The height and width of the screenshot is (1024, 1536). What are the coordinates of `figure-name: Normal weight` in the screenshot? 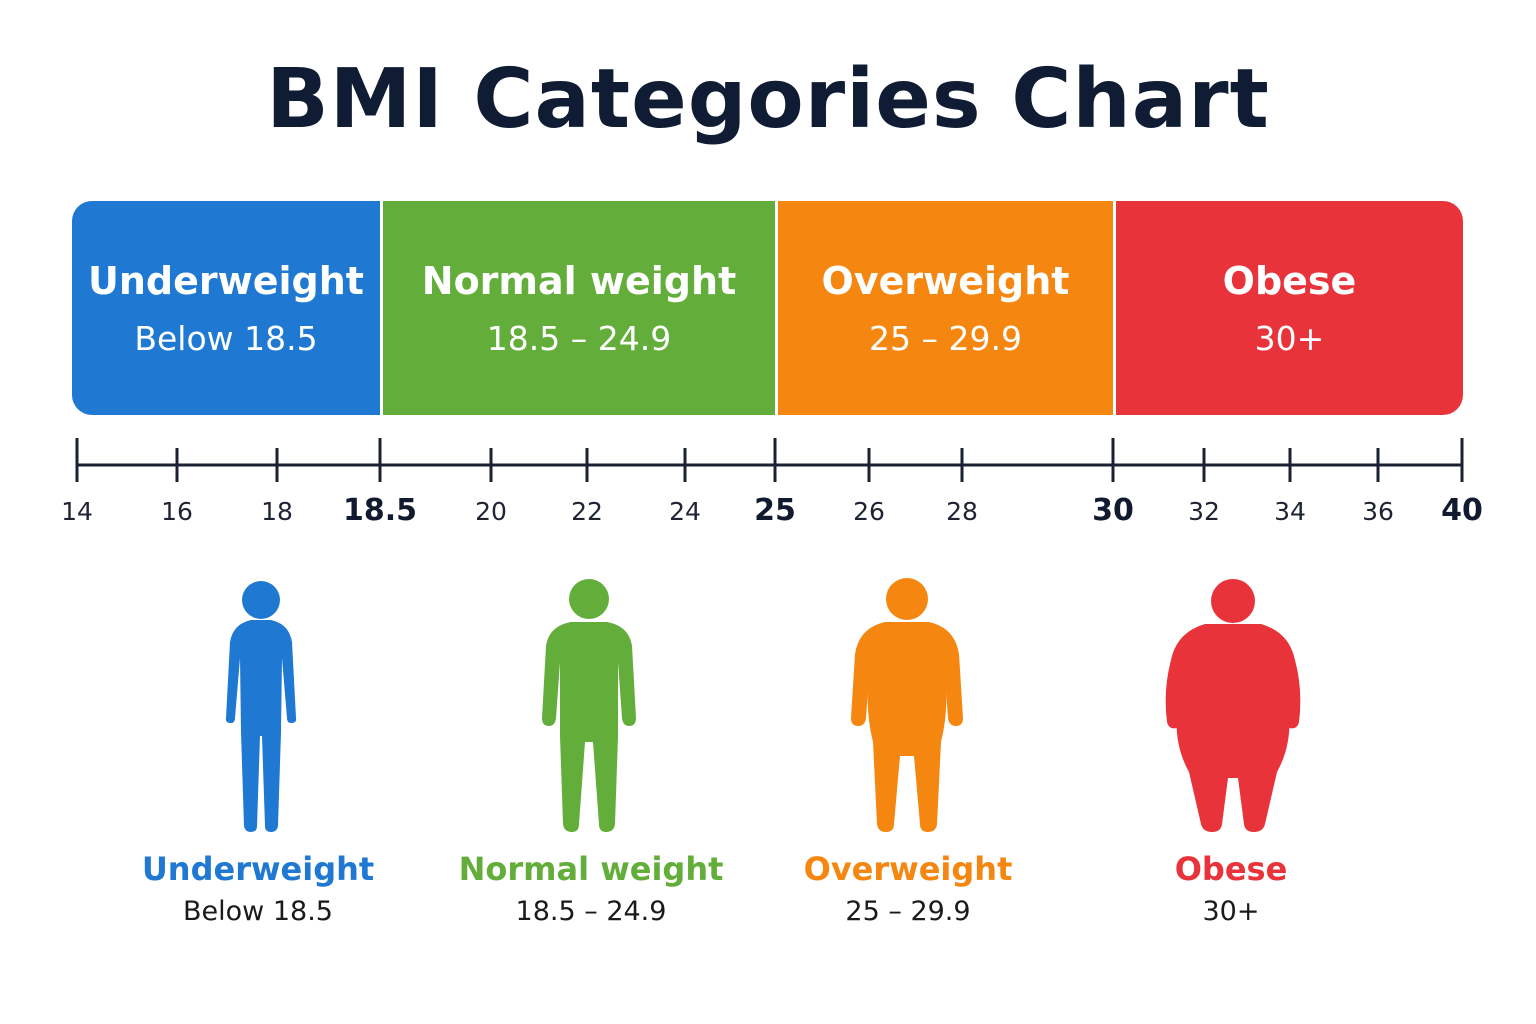 It's located at (591, 869).